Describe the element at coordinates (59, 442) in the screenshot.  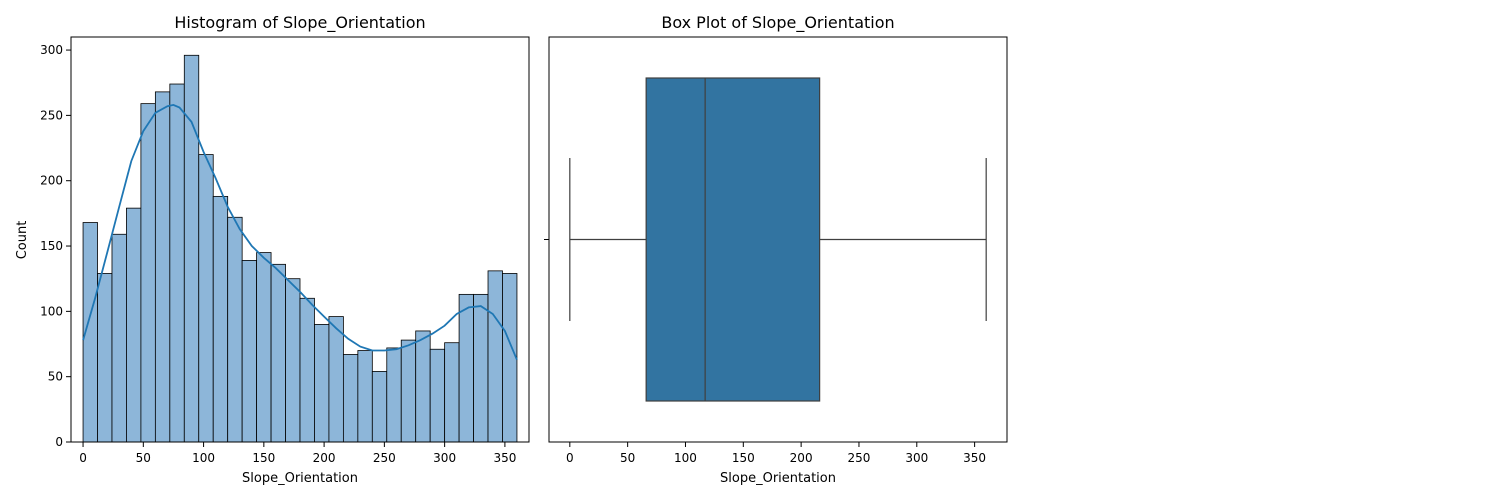
I see `y-tick-label: 0` at that location.